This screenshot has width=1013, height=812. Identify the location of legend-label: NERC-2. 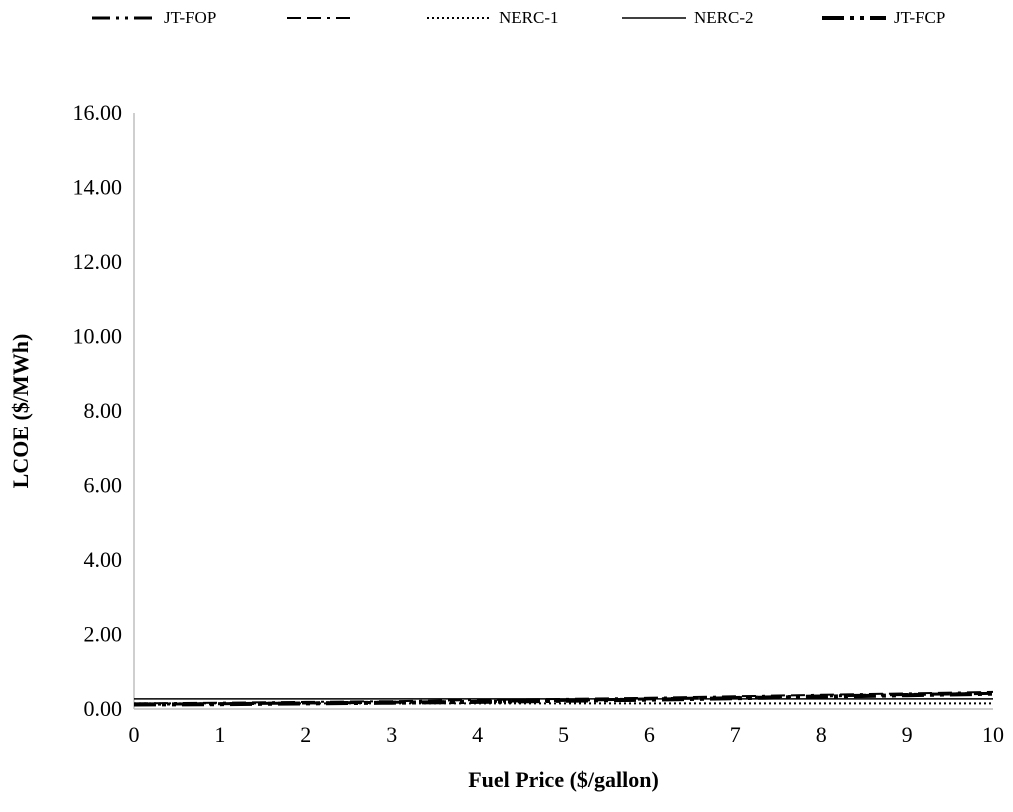
(724, 17).